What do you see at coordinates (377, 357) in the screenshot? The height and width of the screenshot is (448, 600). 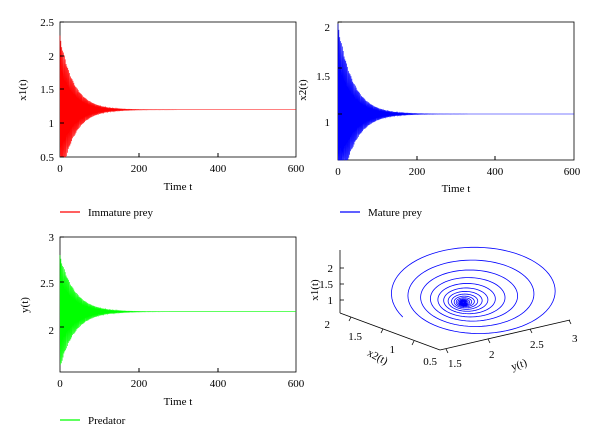 I see `x2-axis-label: x2(t)` at bounding box center [377, 357].